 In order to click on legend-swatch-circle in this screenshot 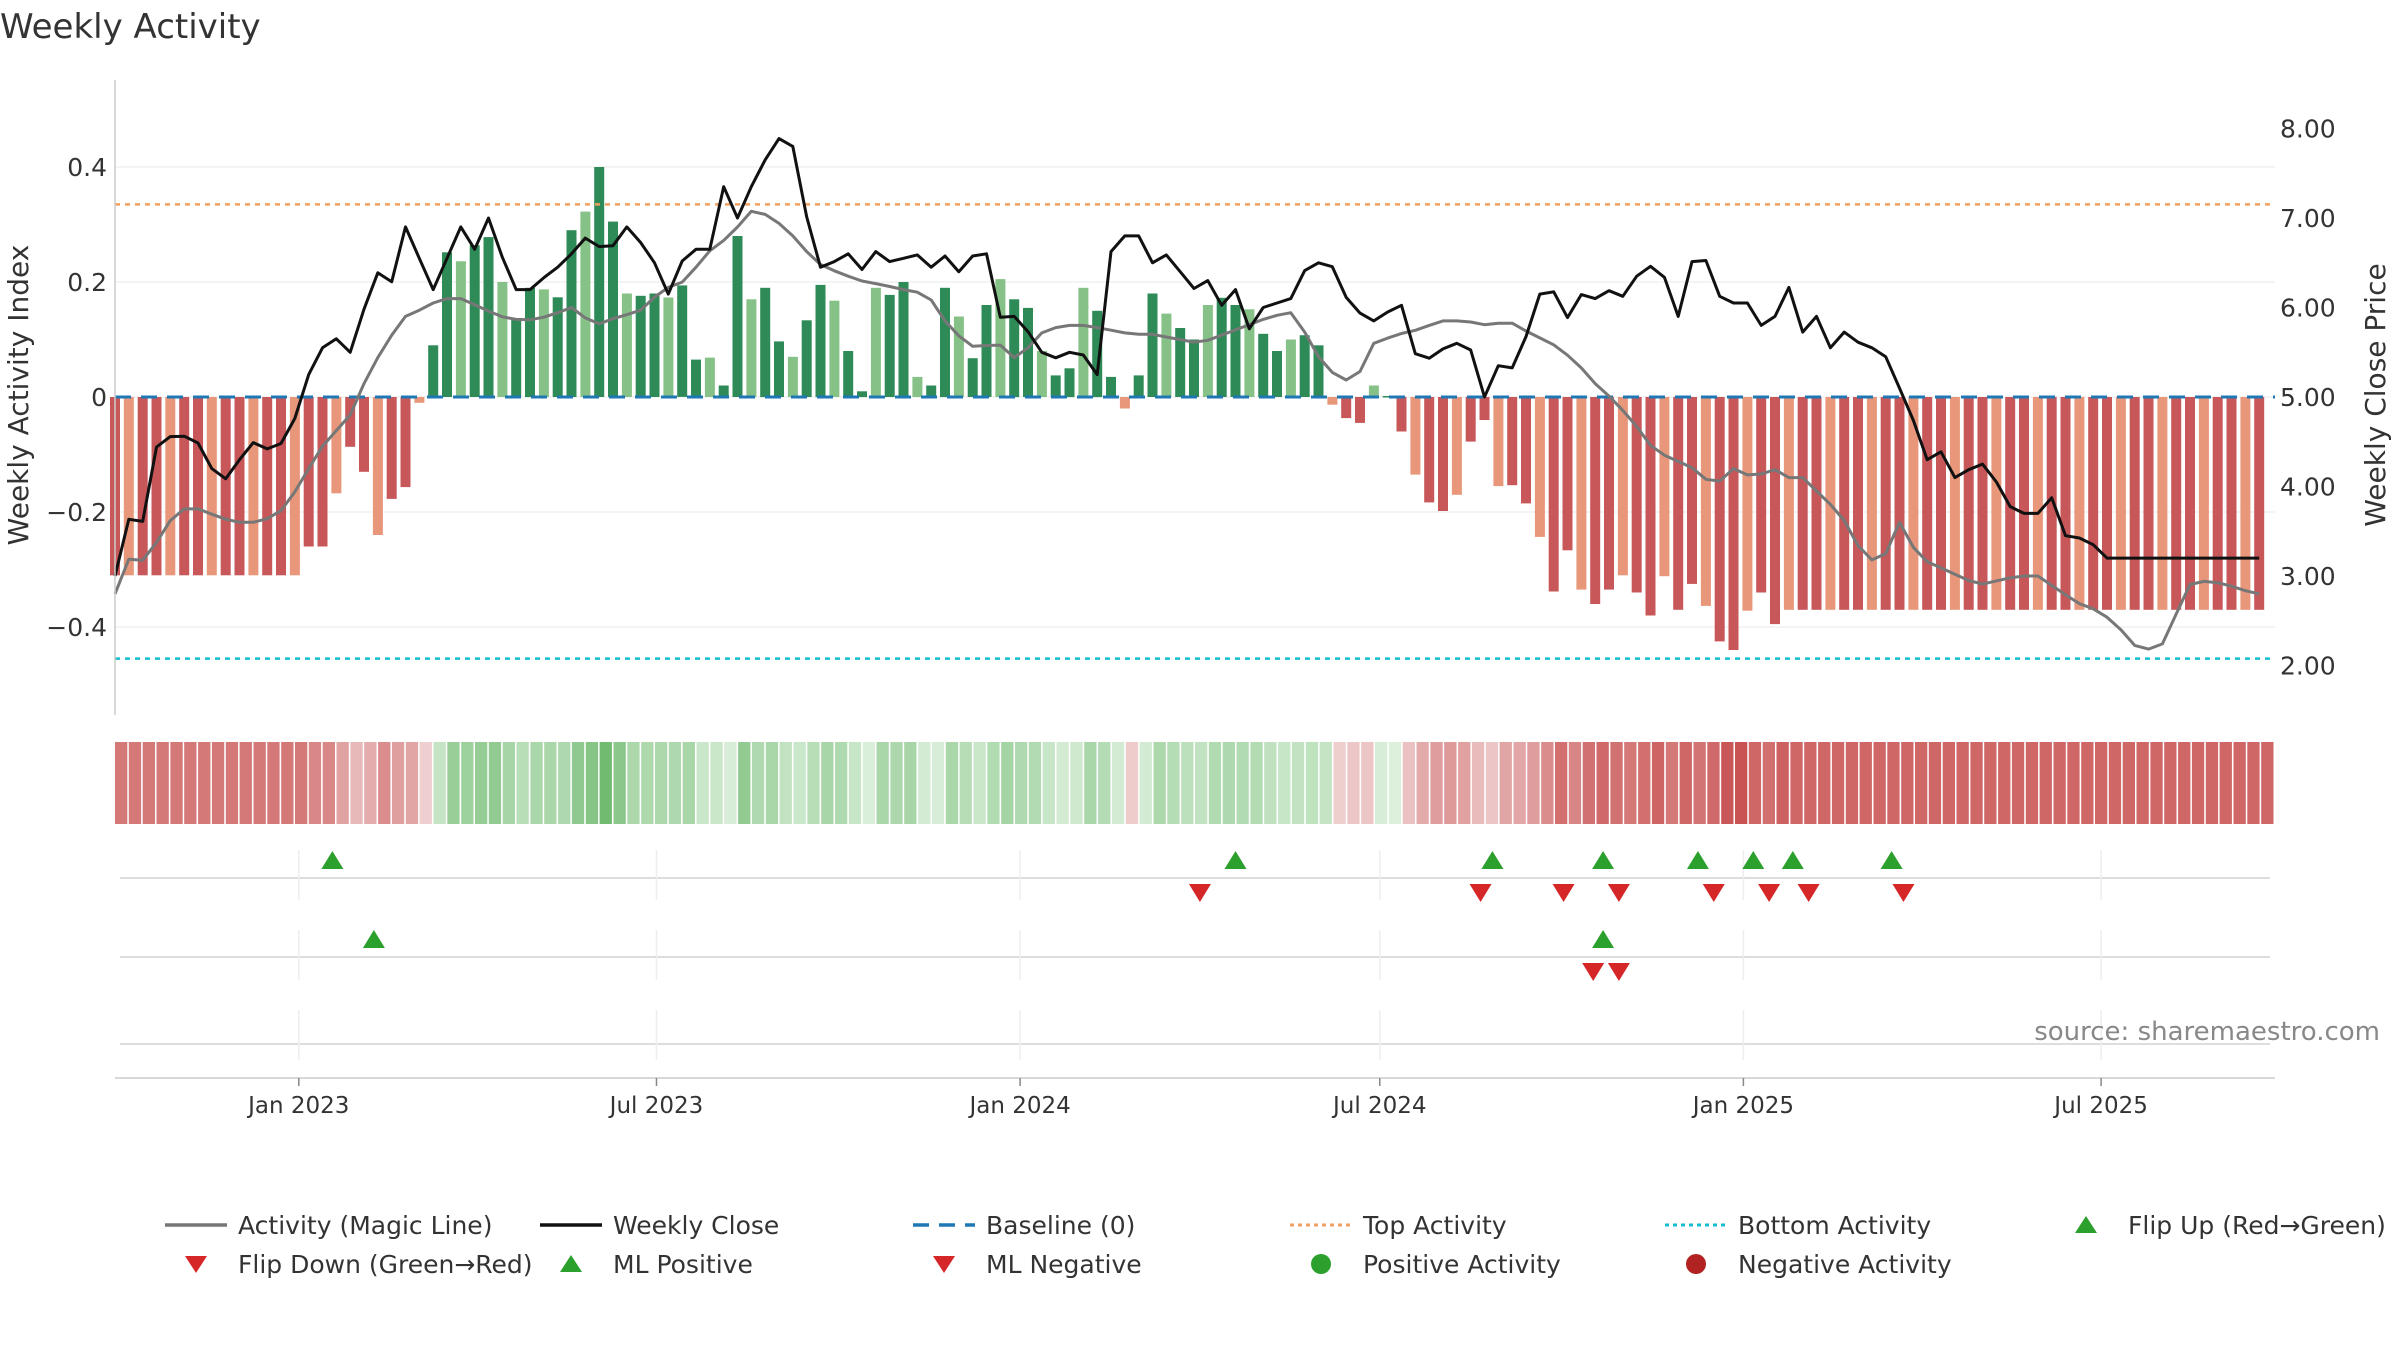, I will do `click(1321, 1264)`.